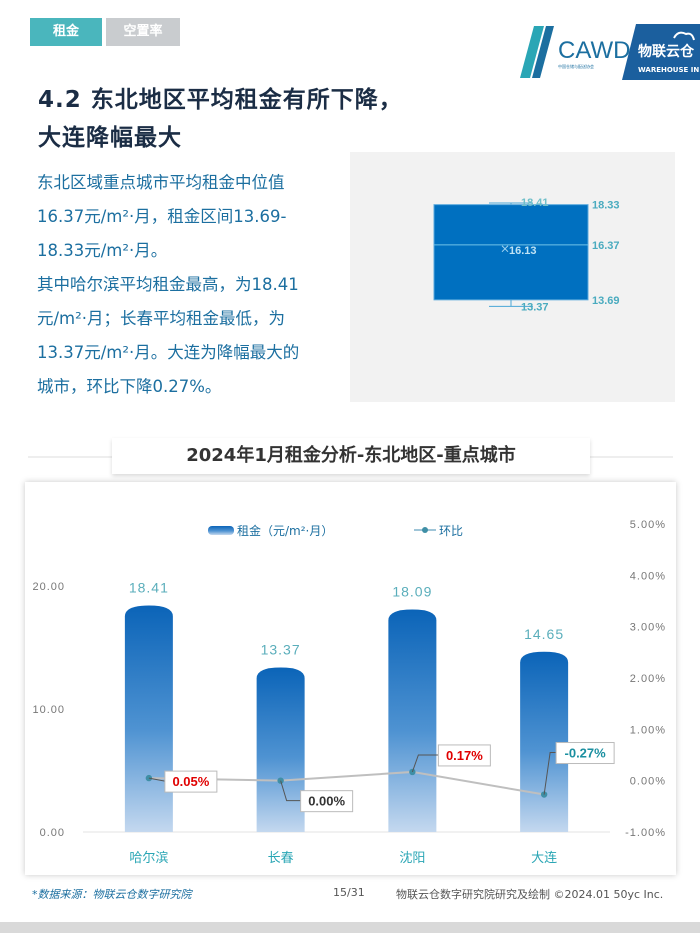 The height and width of the screenshot is (933, 700). I want to click on boxplot-chart: 18.41 18.33 16.13 16.37 13.69 13.37, so click(526, 255).